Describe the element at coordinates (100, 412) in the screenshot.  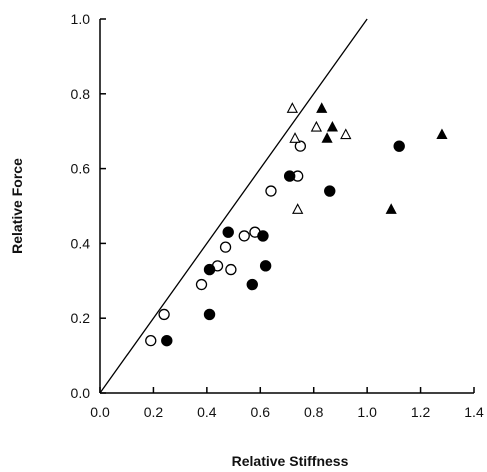
I see `x-tick-label: 0.0` at that location.